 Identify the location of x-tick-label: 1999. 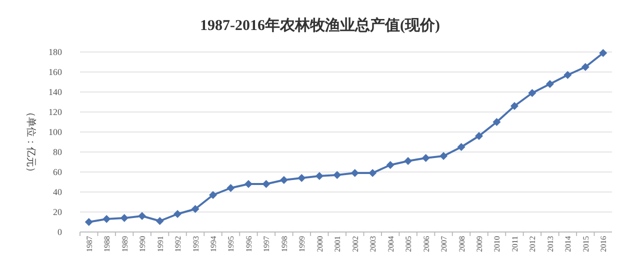
(302, 244).